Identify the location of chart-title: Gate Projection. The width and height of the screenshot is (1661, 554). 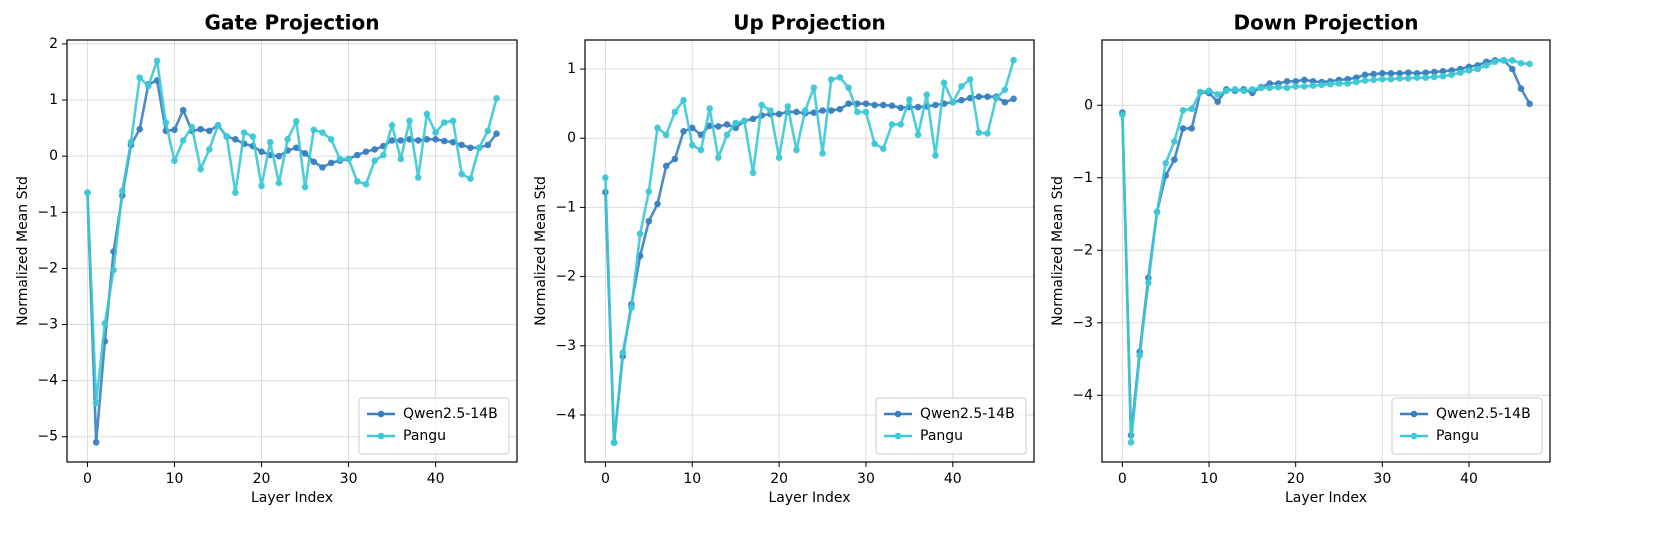
(292, 23).